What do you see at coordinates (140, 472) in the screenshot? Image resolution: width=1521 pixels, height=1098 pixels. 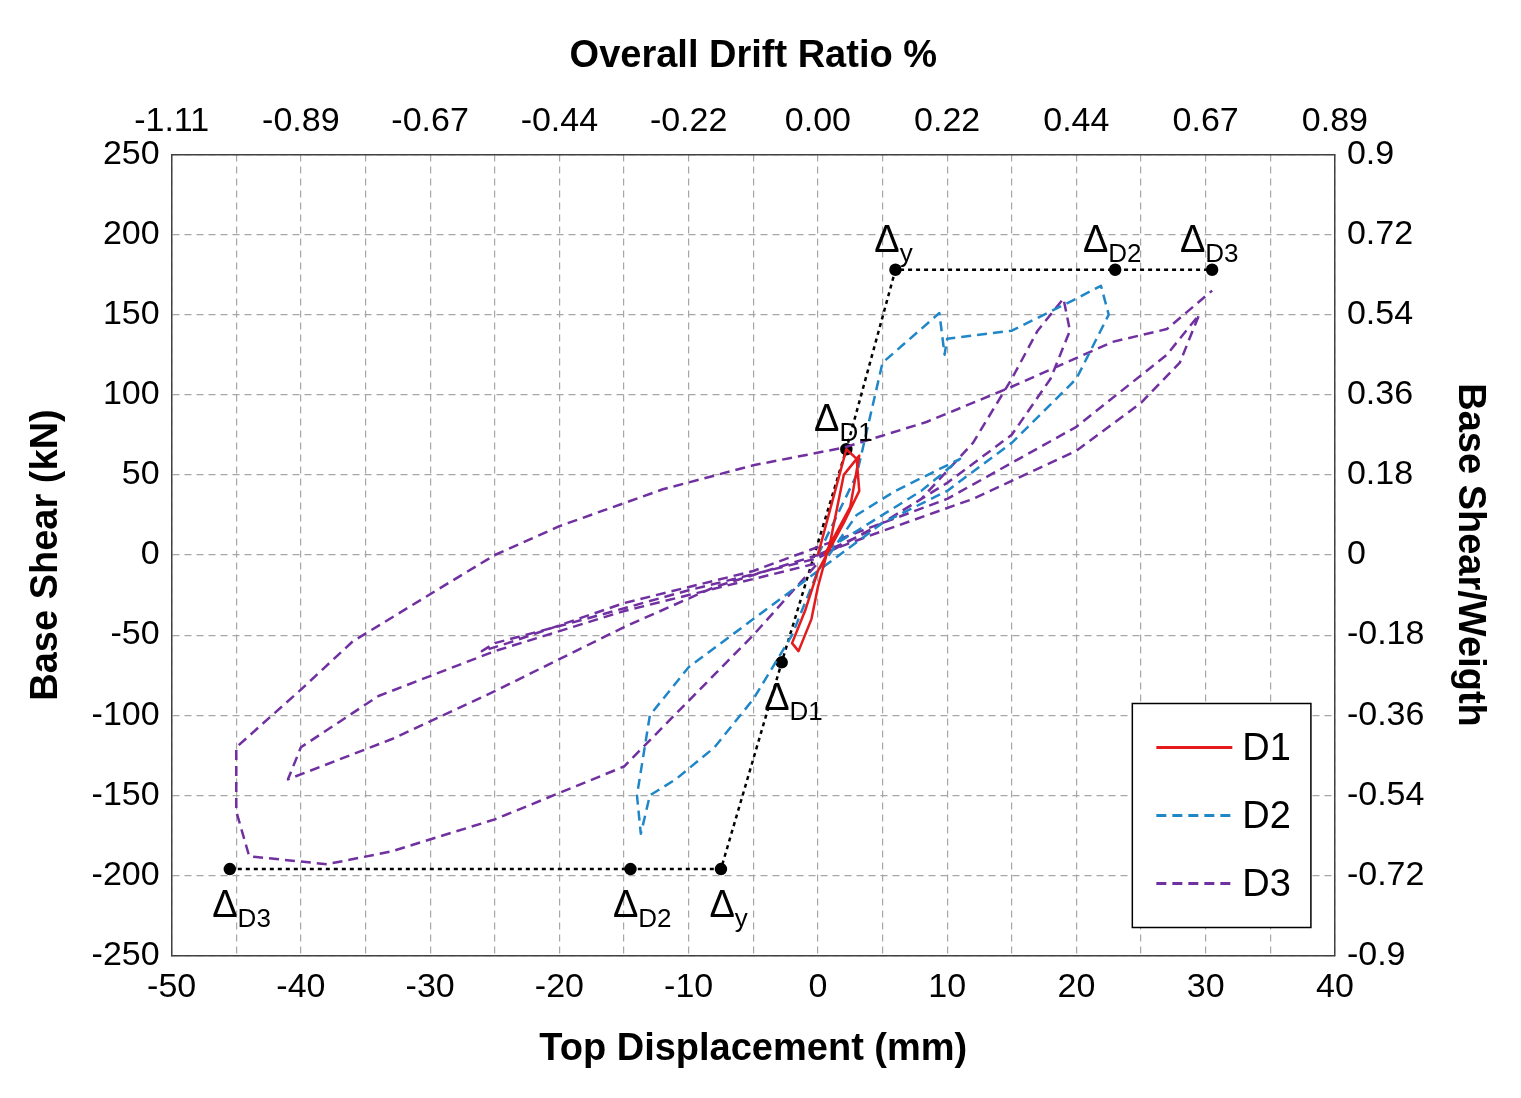 I see `y-tick-label: 50` at bounding box center [140, 472].